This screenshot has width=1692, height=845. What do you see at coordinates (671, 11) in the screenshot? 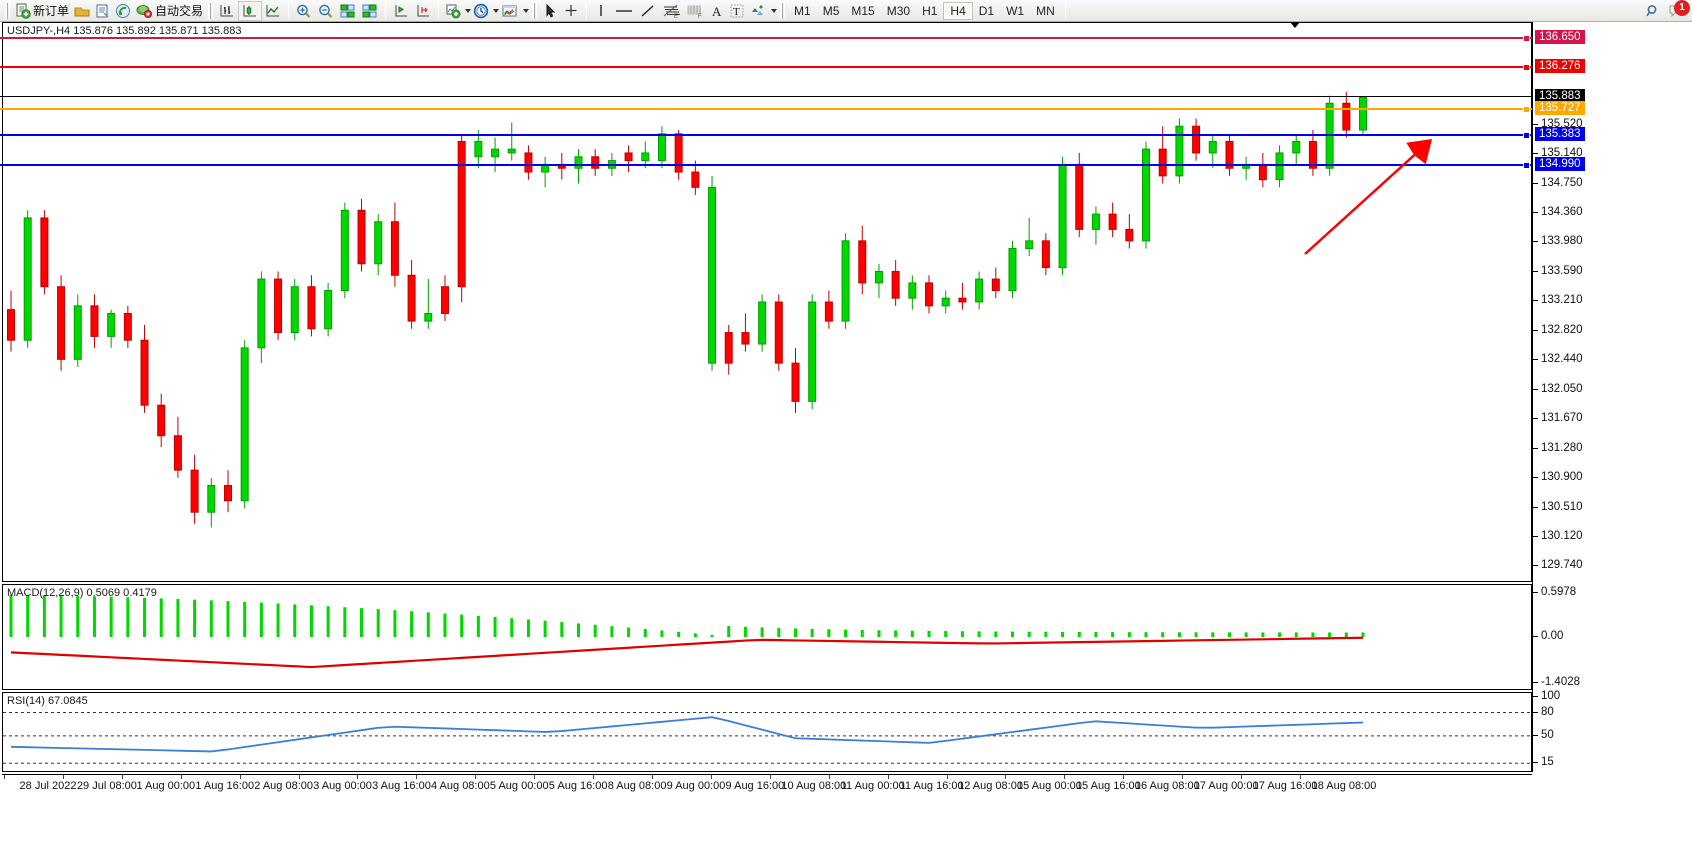
I see `fibonacci-button: E` at bounding box center [671, 11].